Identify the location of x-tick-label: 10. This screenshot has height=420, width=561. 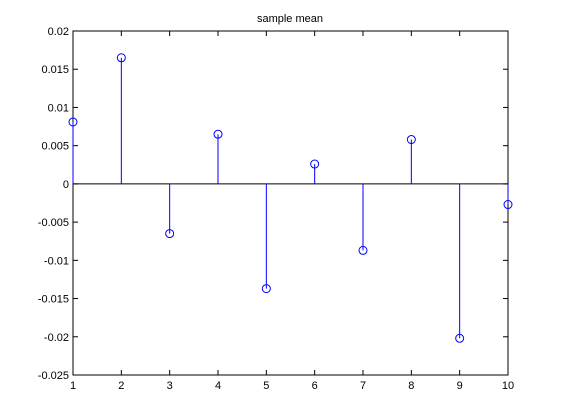
(508, 386).